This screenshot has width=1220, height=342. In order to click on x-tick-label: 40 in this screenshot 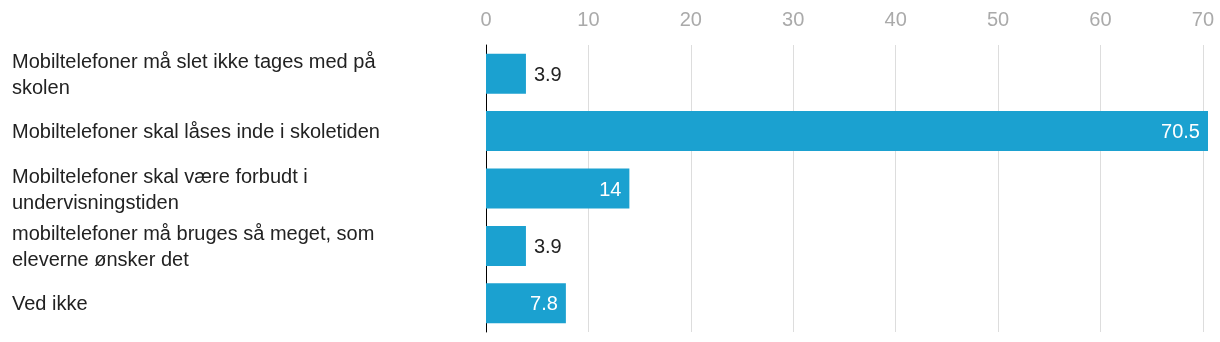, I will do `click(895, 19)`.